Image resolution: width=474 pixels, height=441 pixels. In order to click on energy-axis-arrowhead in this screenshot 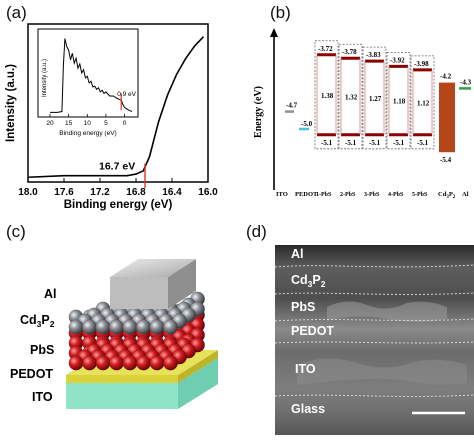, I will do `click(274, 32)`.